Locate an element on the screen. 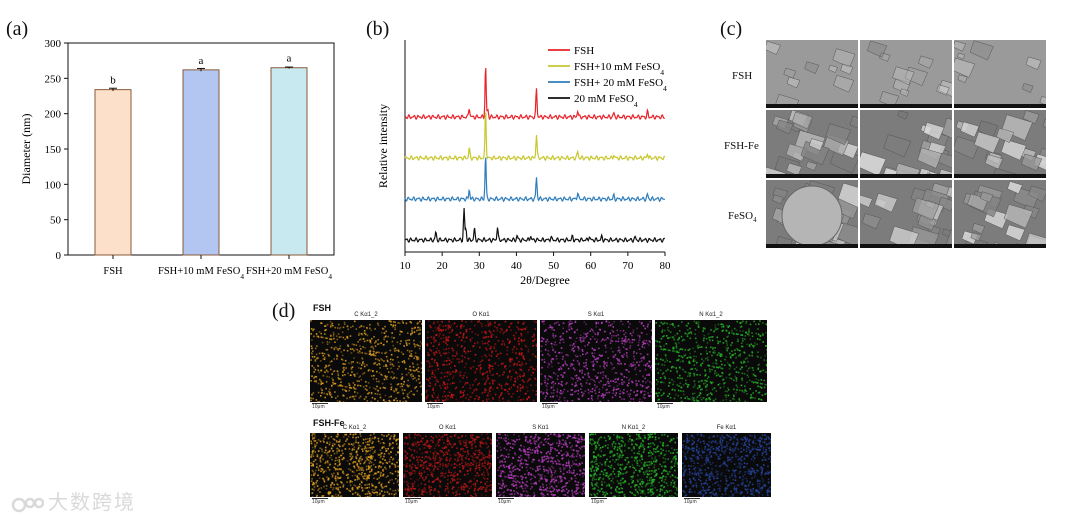 The image size is (1080, 518). scale-bar: 10μm is located at coordinates (413, 501).